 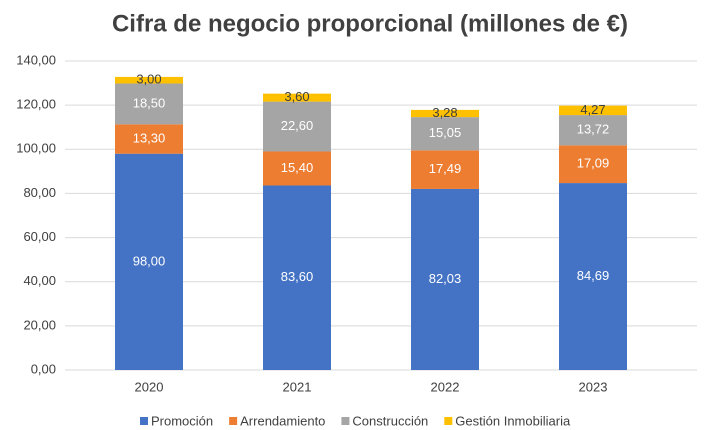 I want to click on data-label: 18,50, so click(x=149, y=102).